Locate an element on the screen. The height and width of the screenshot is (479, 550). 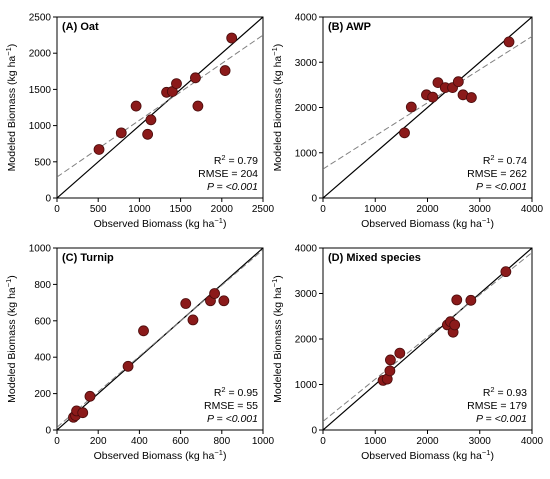
x-tick-label-c: 400 is located at coordinates (139, 441).